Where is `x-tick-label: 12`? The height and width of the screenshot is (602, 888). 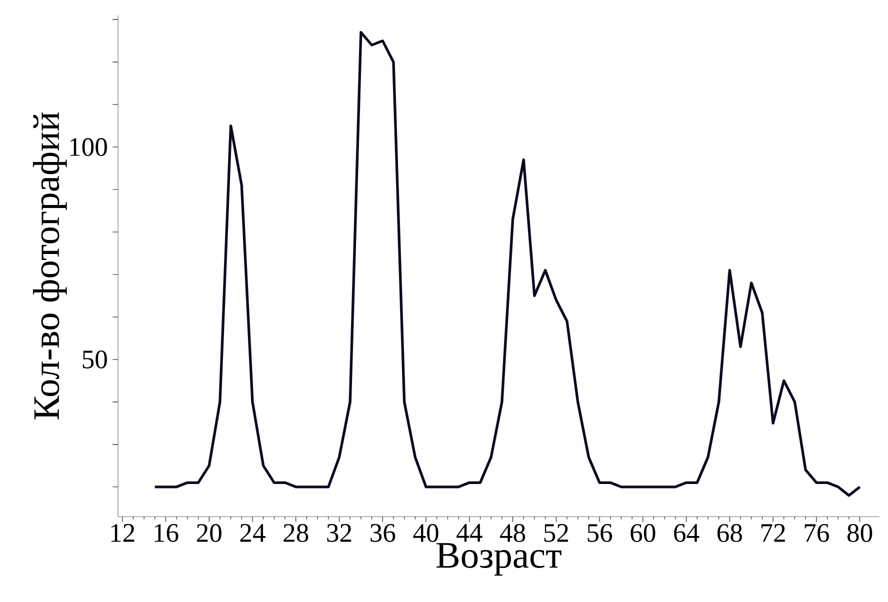
x-tick-label: 12 is located at coordinates (122, 533).